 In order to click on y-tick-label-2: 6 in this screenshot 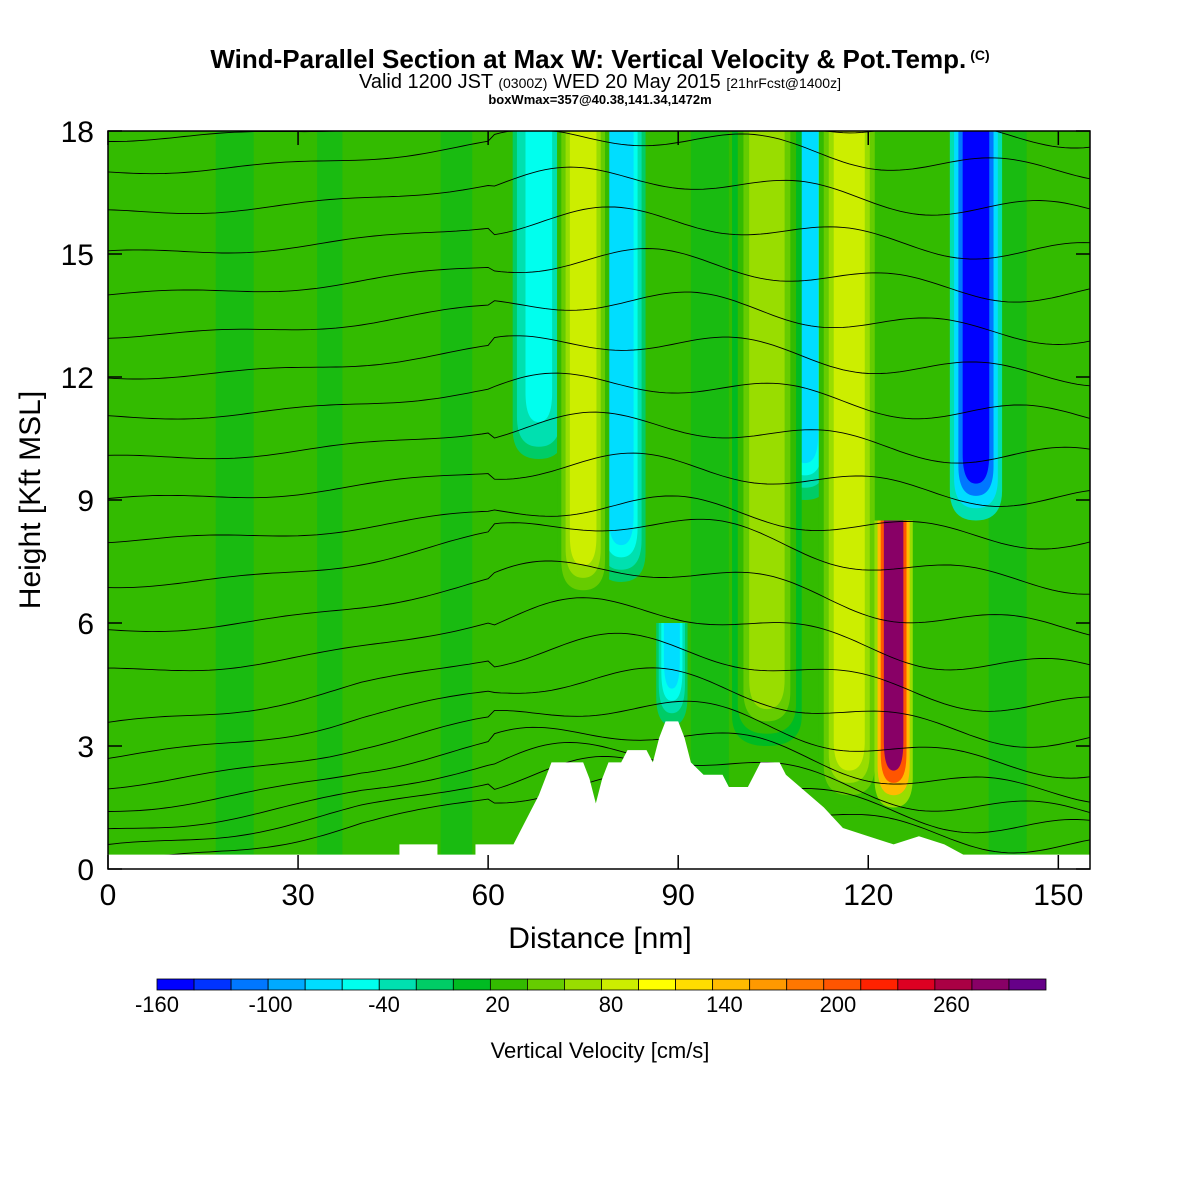, I will do `click(85, 624)`.